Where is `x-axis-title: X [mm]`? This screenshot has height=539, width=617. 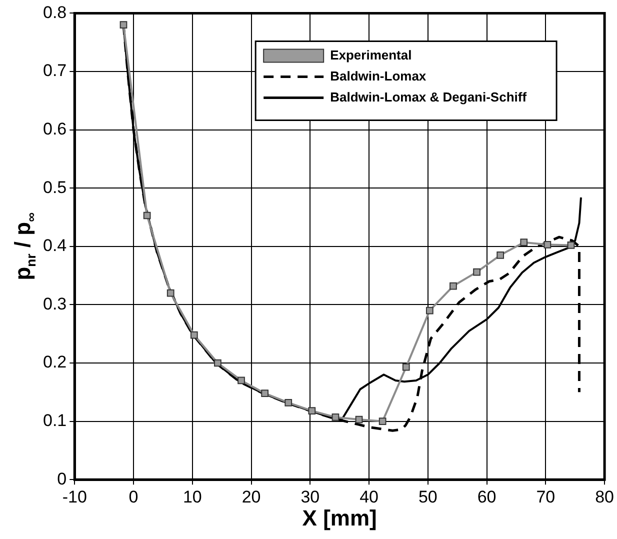
x-axis-title: X [mm] is located at coordinates (339, 518).